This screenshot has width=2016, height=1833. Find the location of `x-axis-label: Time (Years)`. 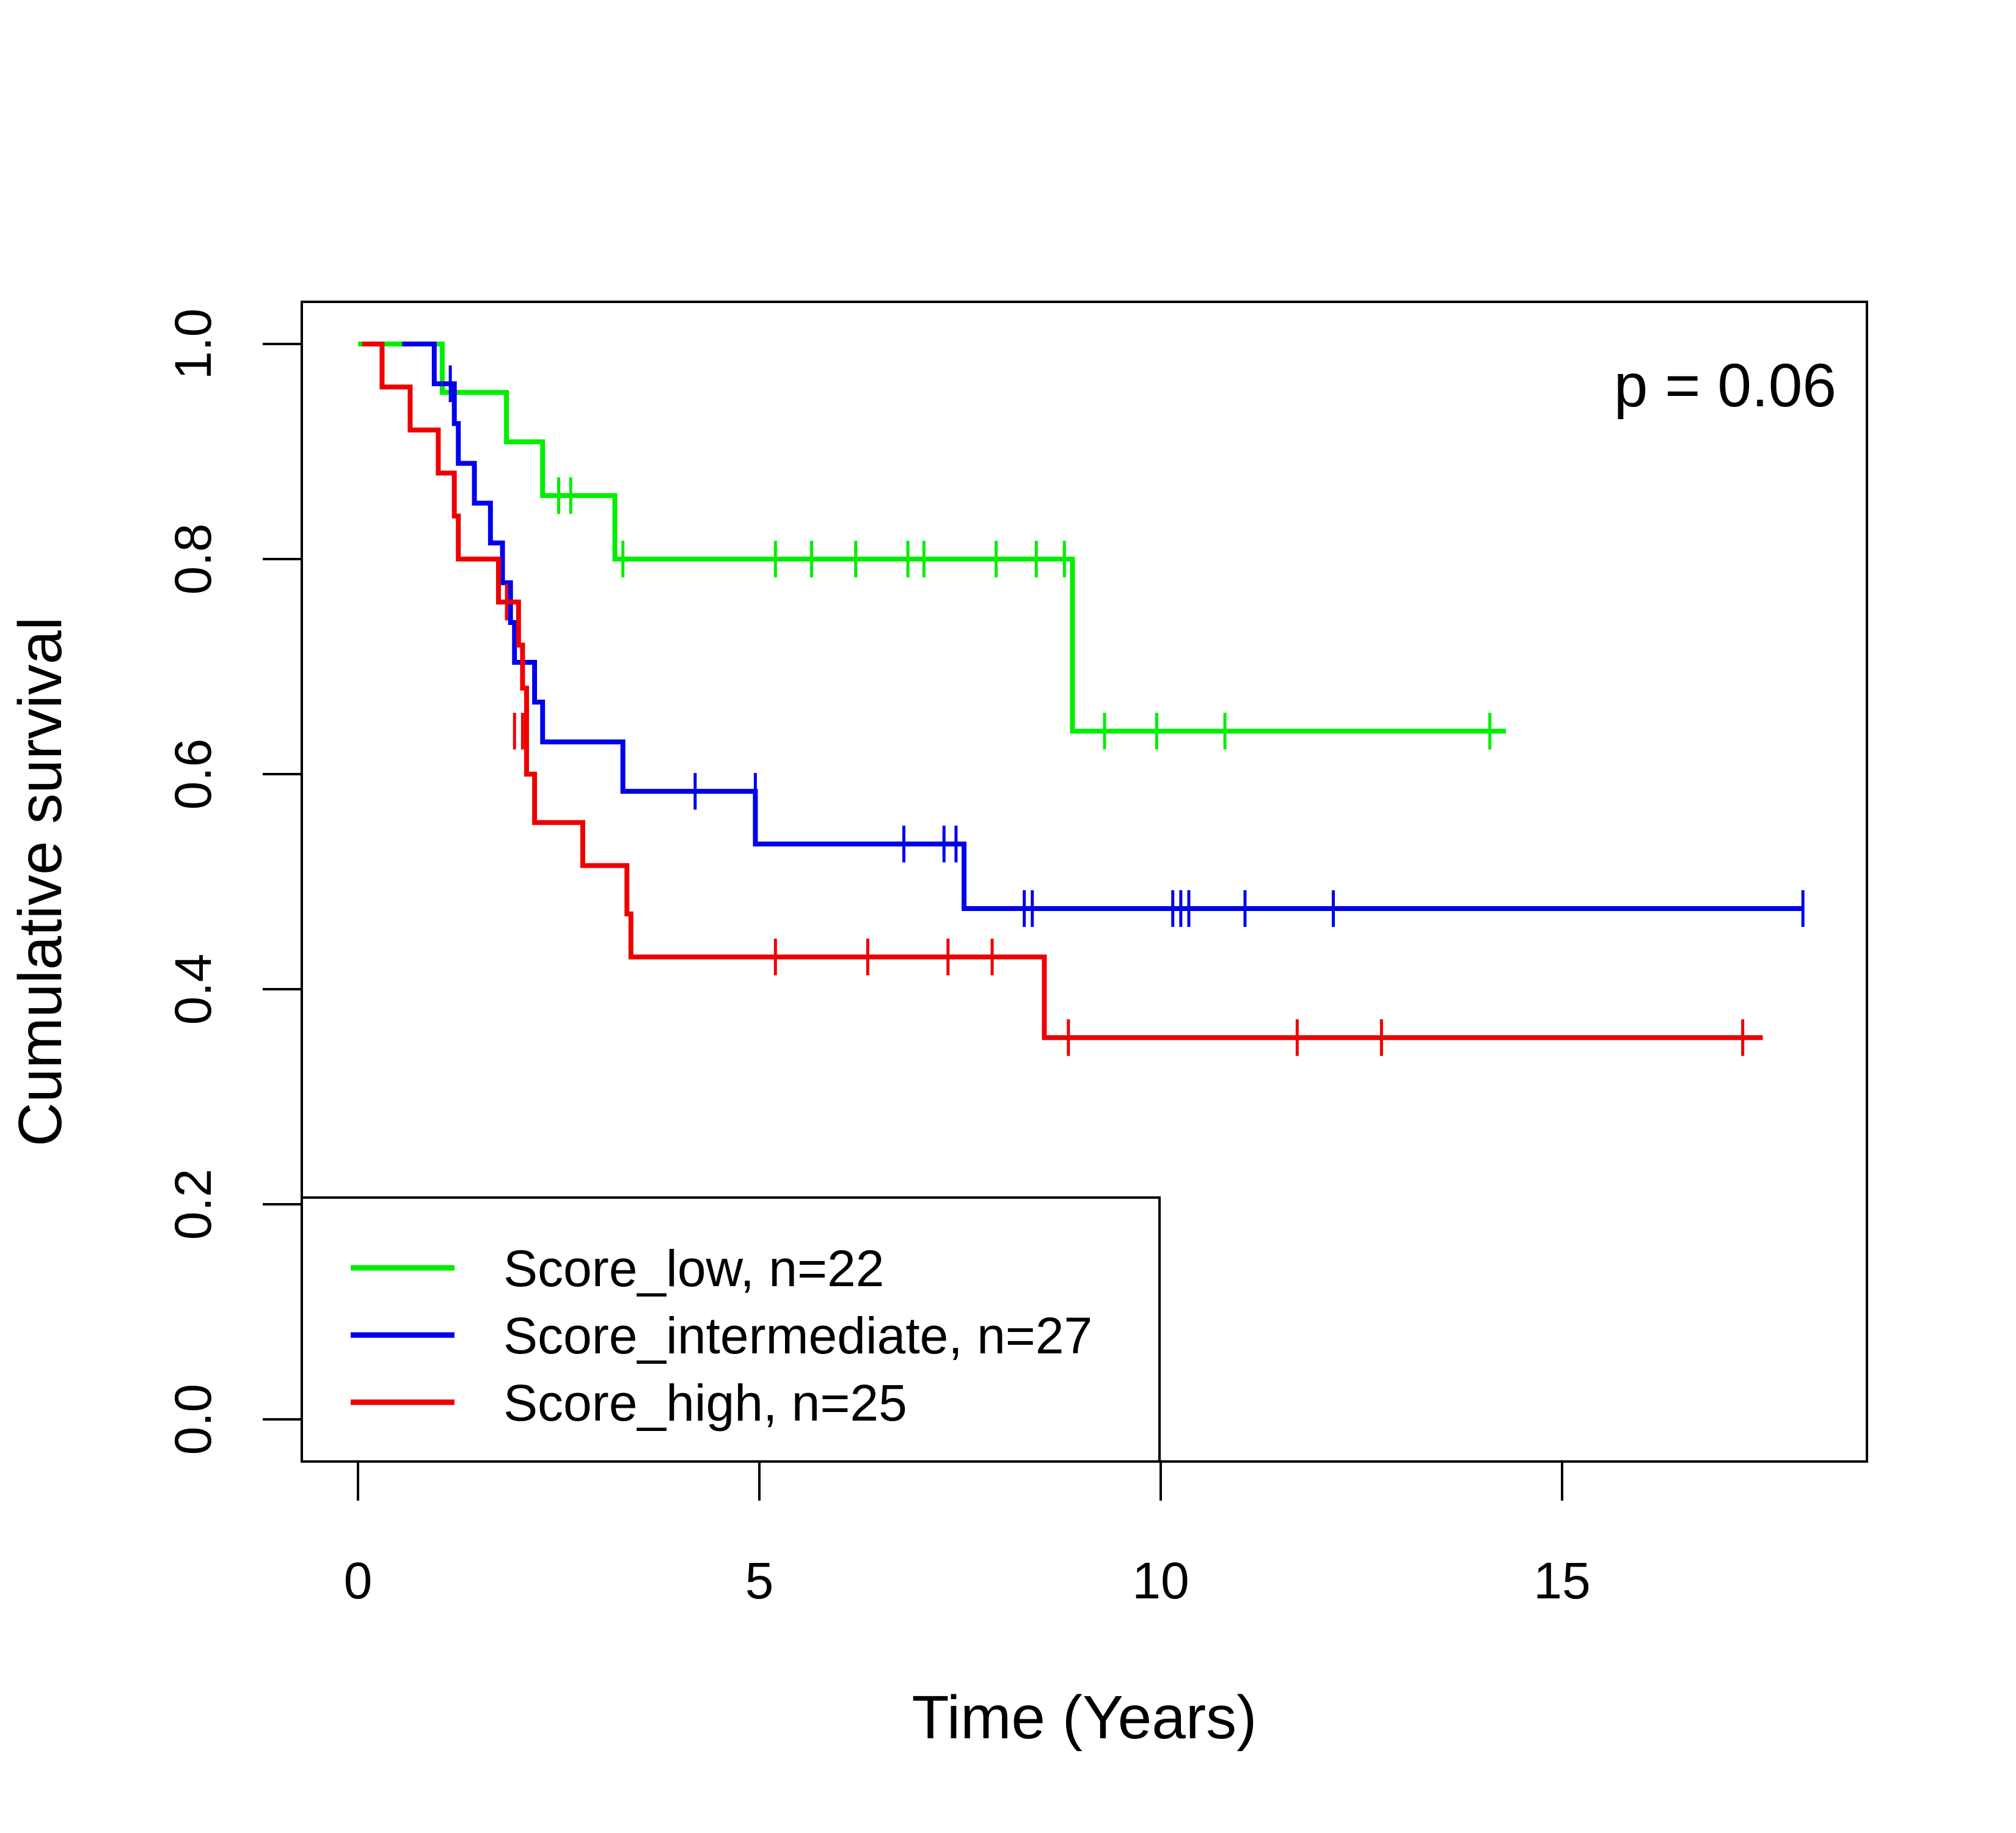

x-axis-label: Time (Years) is located at coordinates (1084, 1717).